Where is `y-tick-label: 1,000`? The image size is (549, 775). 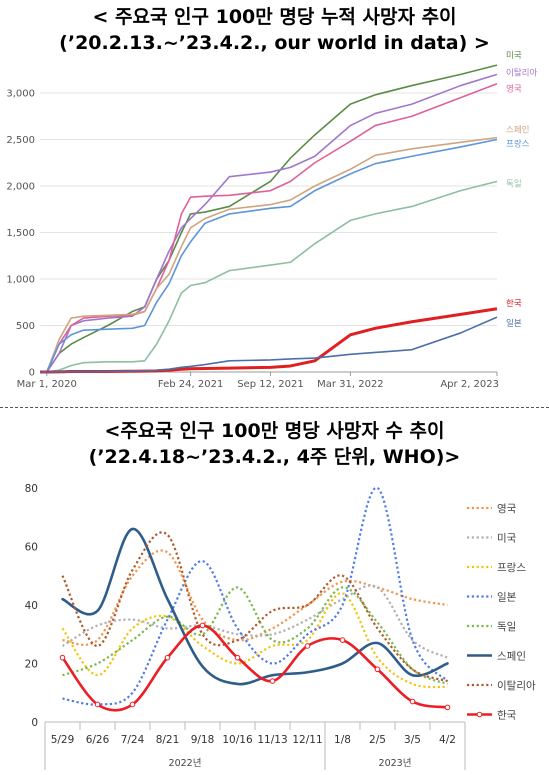
y-tick-label: 1,000 is located at coordinates (20, 280).